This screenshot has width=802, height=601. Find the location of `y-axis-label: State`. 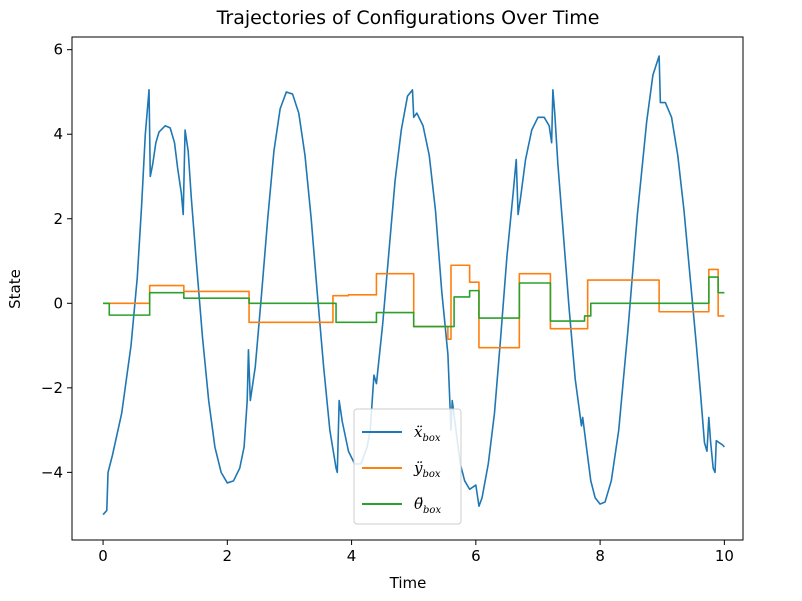

y-axis-label: State is located at coordinates (15, 289).